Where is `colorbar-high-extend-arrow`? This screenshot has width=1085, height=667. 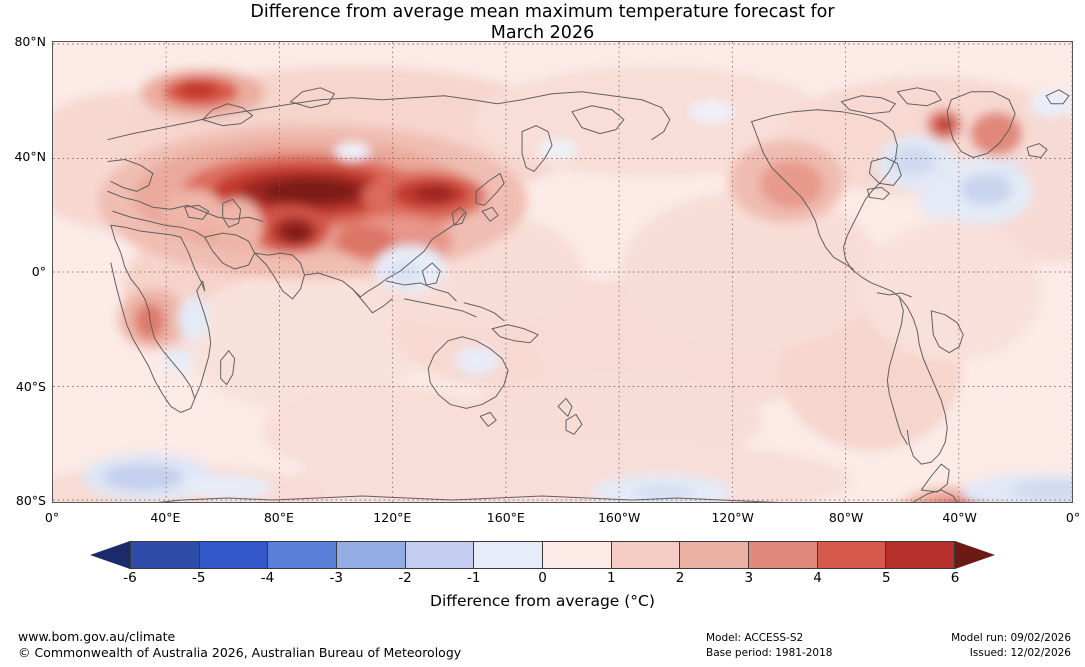
colorbar-high-extend-arrow is located at coordinates (975, 555).